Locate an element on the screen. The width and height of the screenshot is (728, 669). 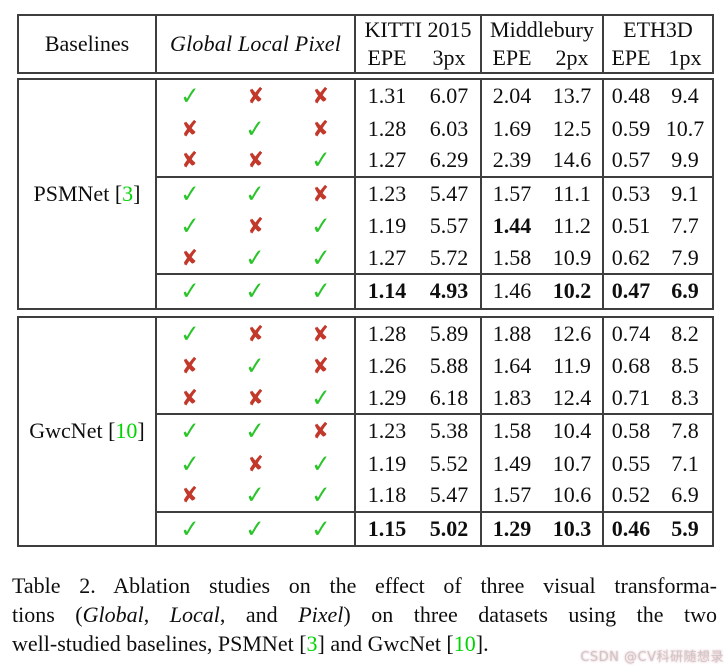
baseline-name: GwcNet [ is located at coordinates (72, 431).